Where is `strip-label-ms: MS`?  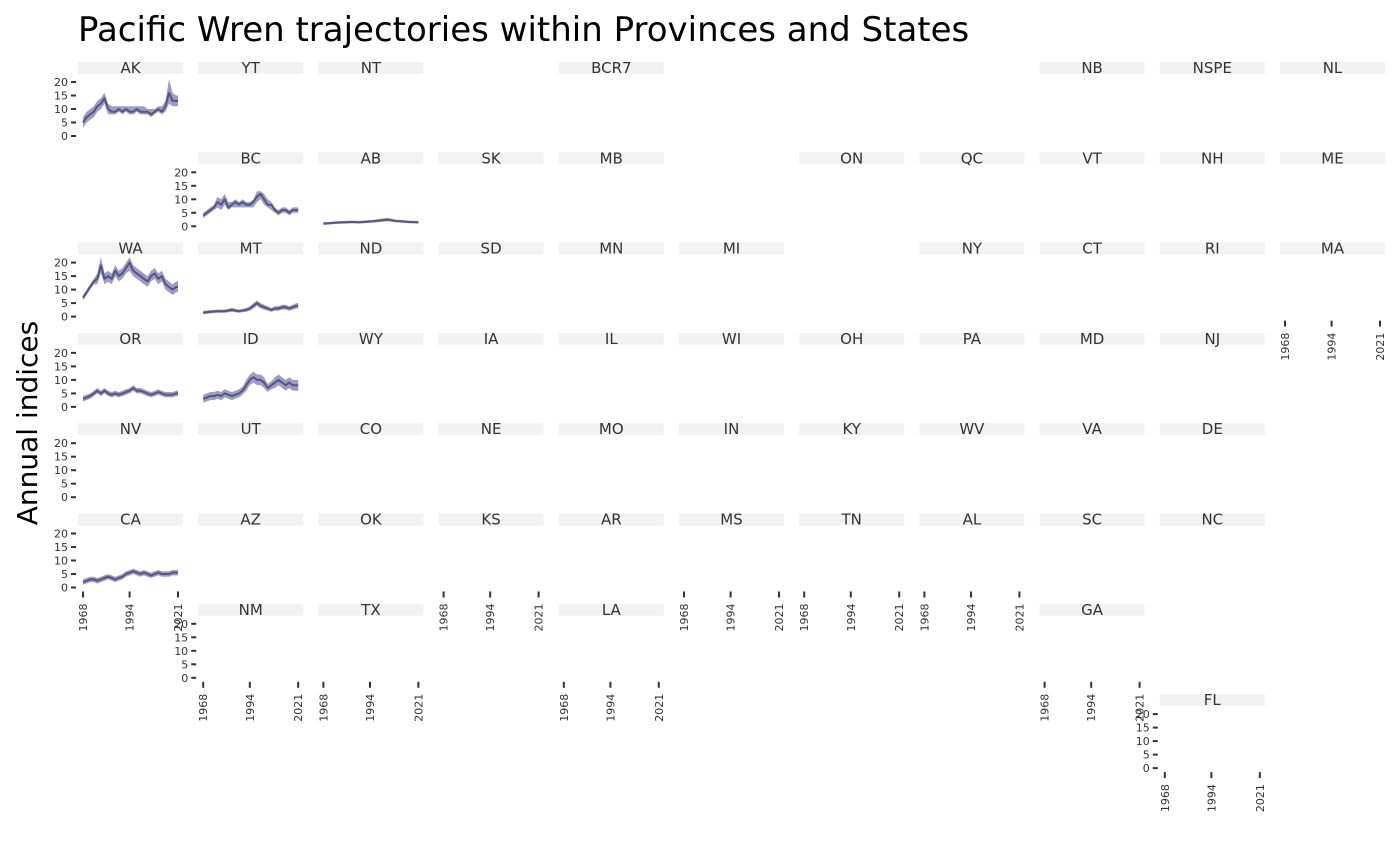 strip-label-ms: MS is located at coordinates (731, 520).